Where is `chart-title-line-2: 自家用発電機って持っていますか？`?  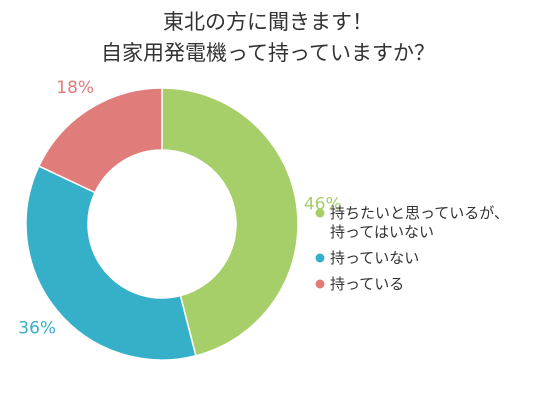
chart-title-line-2: 自家用発電機って持っていますか？ is located at coordinates (268, 53).